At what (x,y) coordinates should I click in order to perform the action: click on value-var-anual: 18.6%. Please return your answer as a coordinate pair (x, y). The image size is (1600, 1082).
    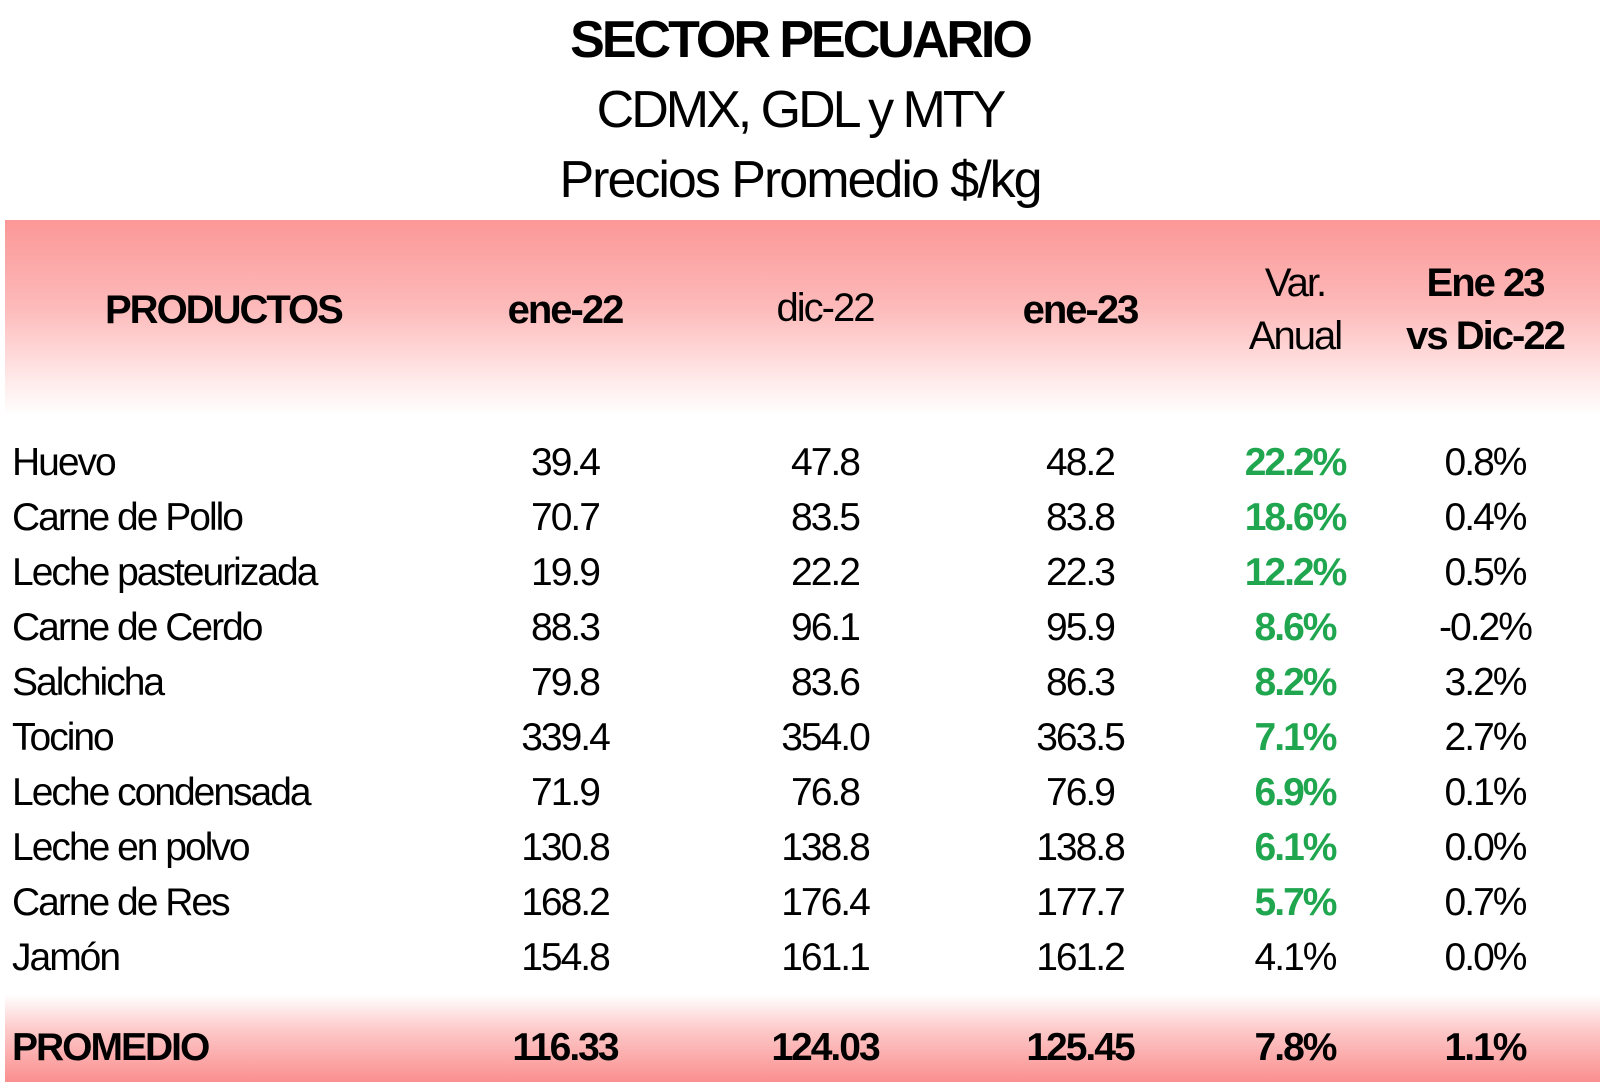
    Looking at the image, I should click on (1296, 517).